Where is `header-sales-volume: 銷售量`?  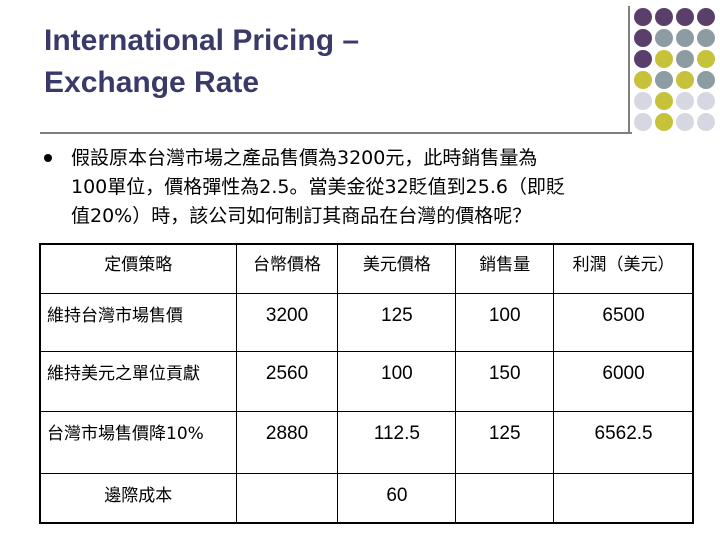 header-sales-volume: 銷售量 is located at coordinates (505, 269).